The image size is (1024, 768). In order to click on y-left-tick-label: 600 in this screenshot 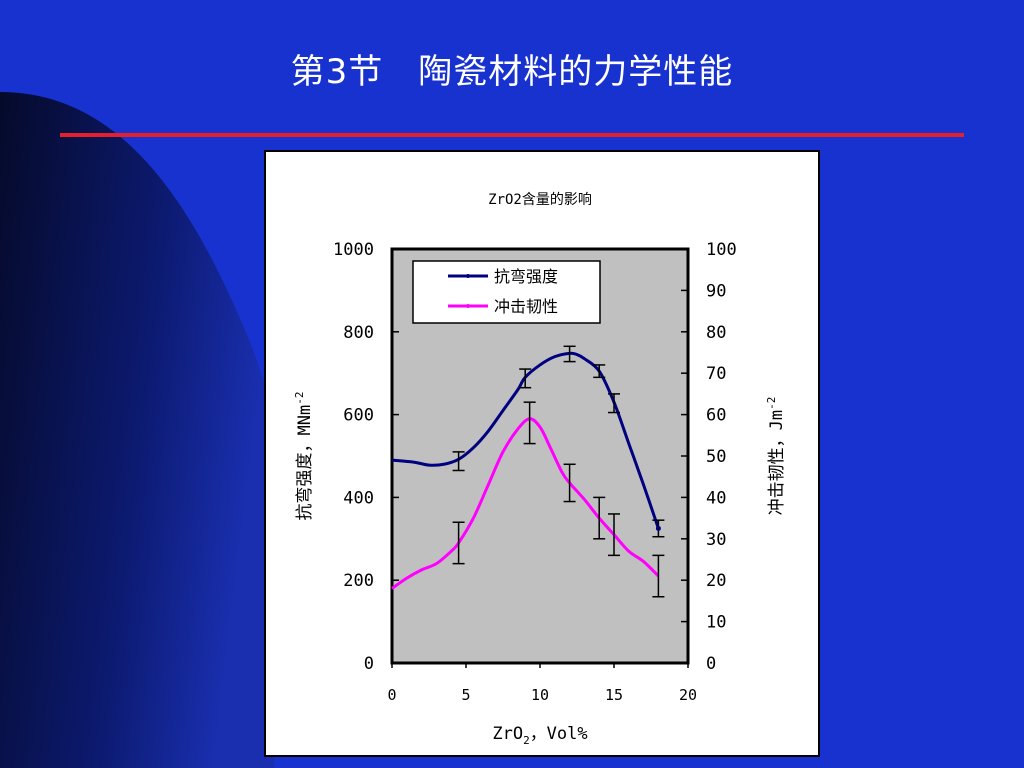, I will do `click(358, 416)`.